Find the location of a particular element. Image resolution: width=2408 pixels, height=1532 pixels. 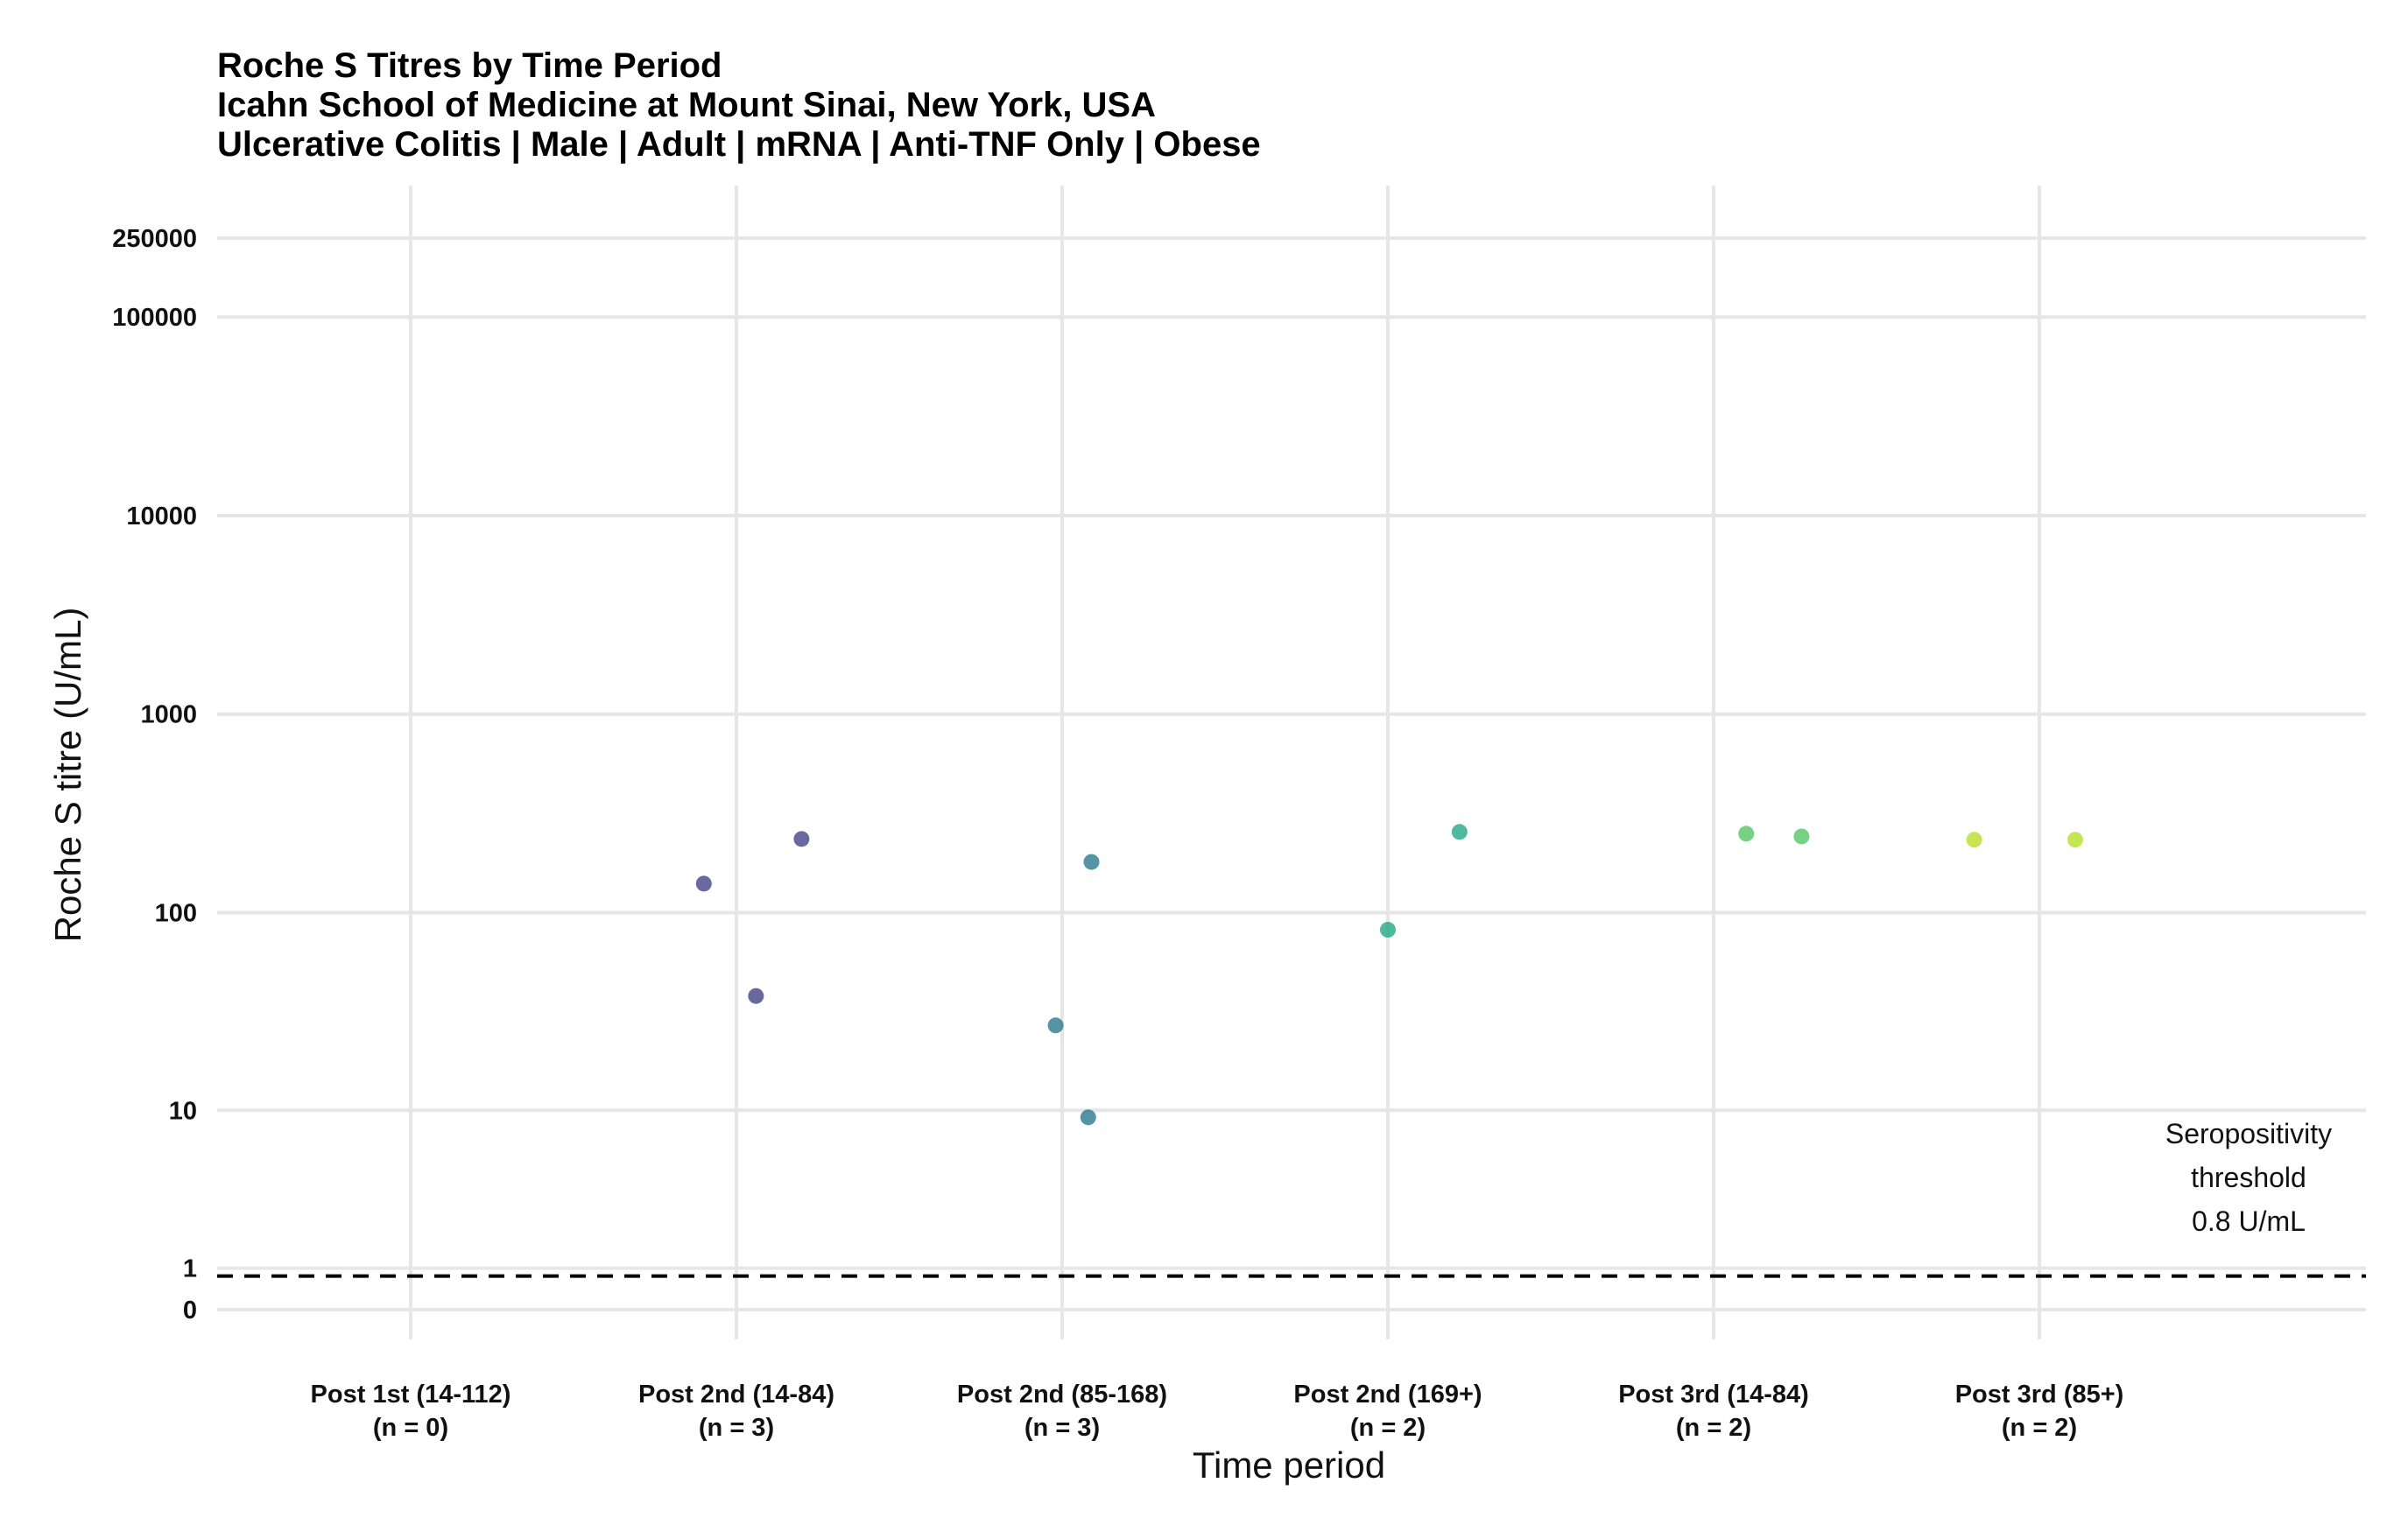

threshold-label-line-1: Seropositivity is located at coordinates (2248, 1134).